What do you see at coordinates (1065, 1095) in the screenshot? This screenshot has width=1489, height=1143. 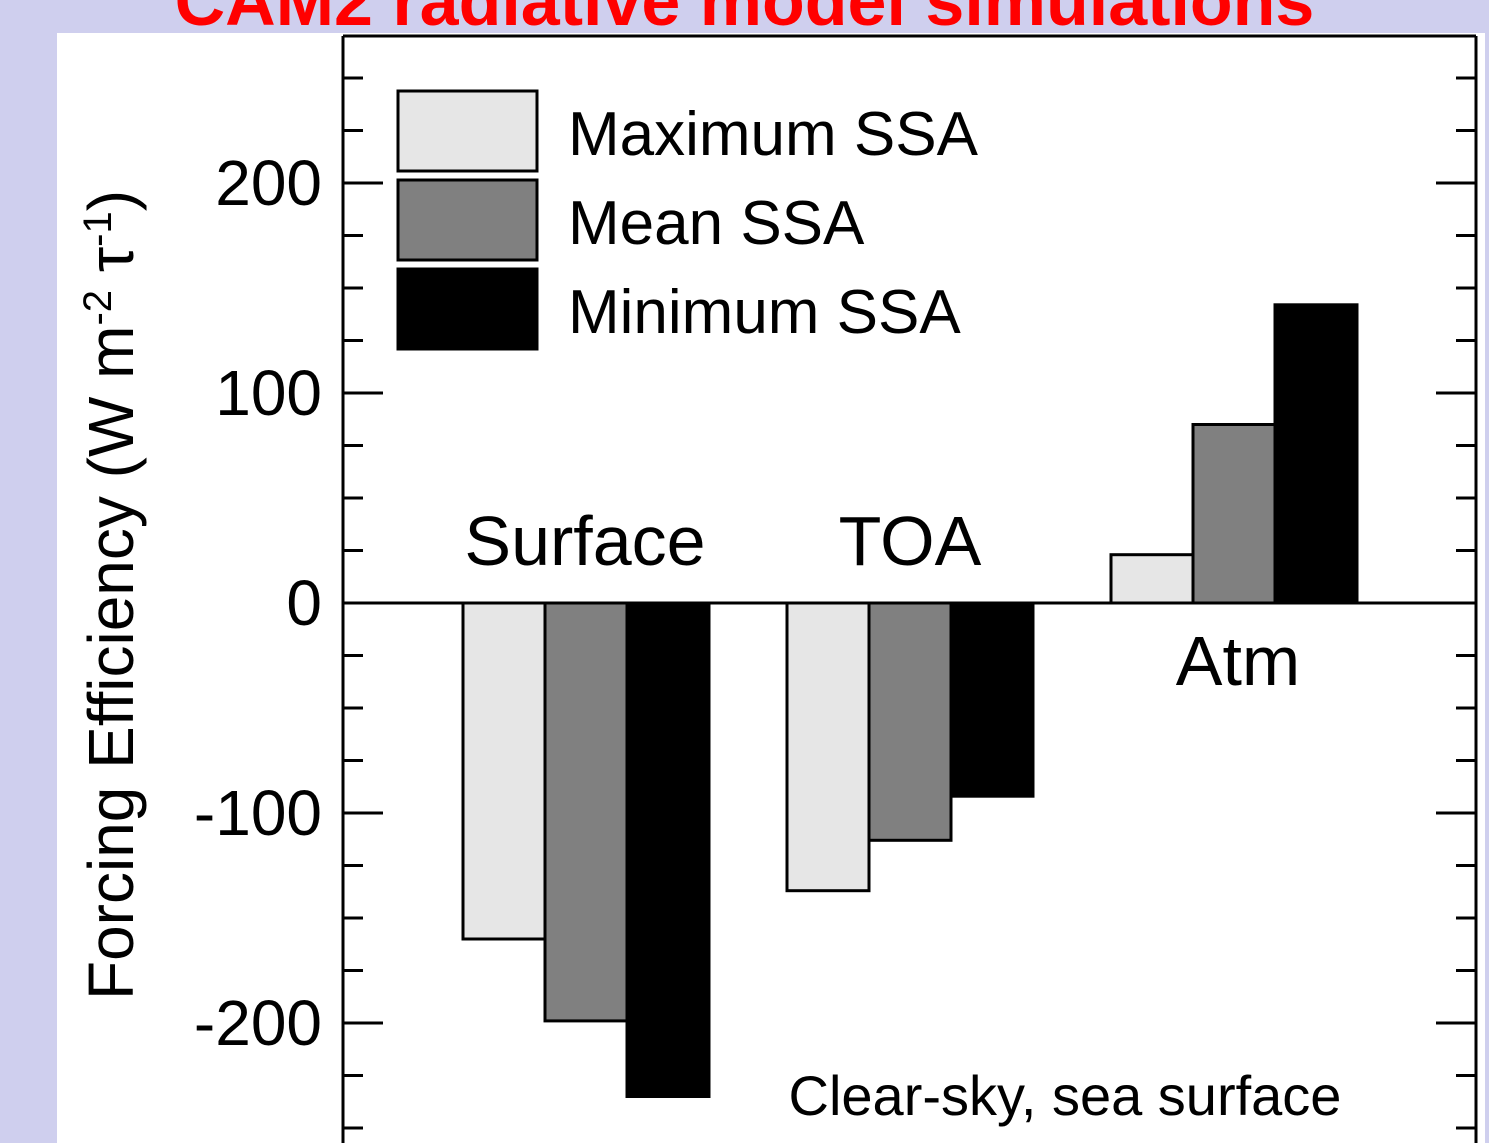 I see `annotation-text: Clear-sky, sea surface` at bounding box center [1065, 1095].